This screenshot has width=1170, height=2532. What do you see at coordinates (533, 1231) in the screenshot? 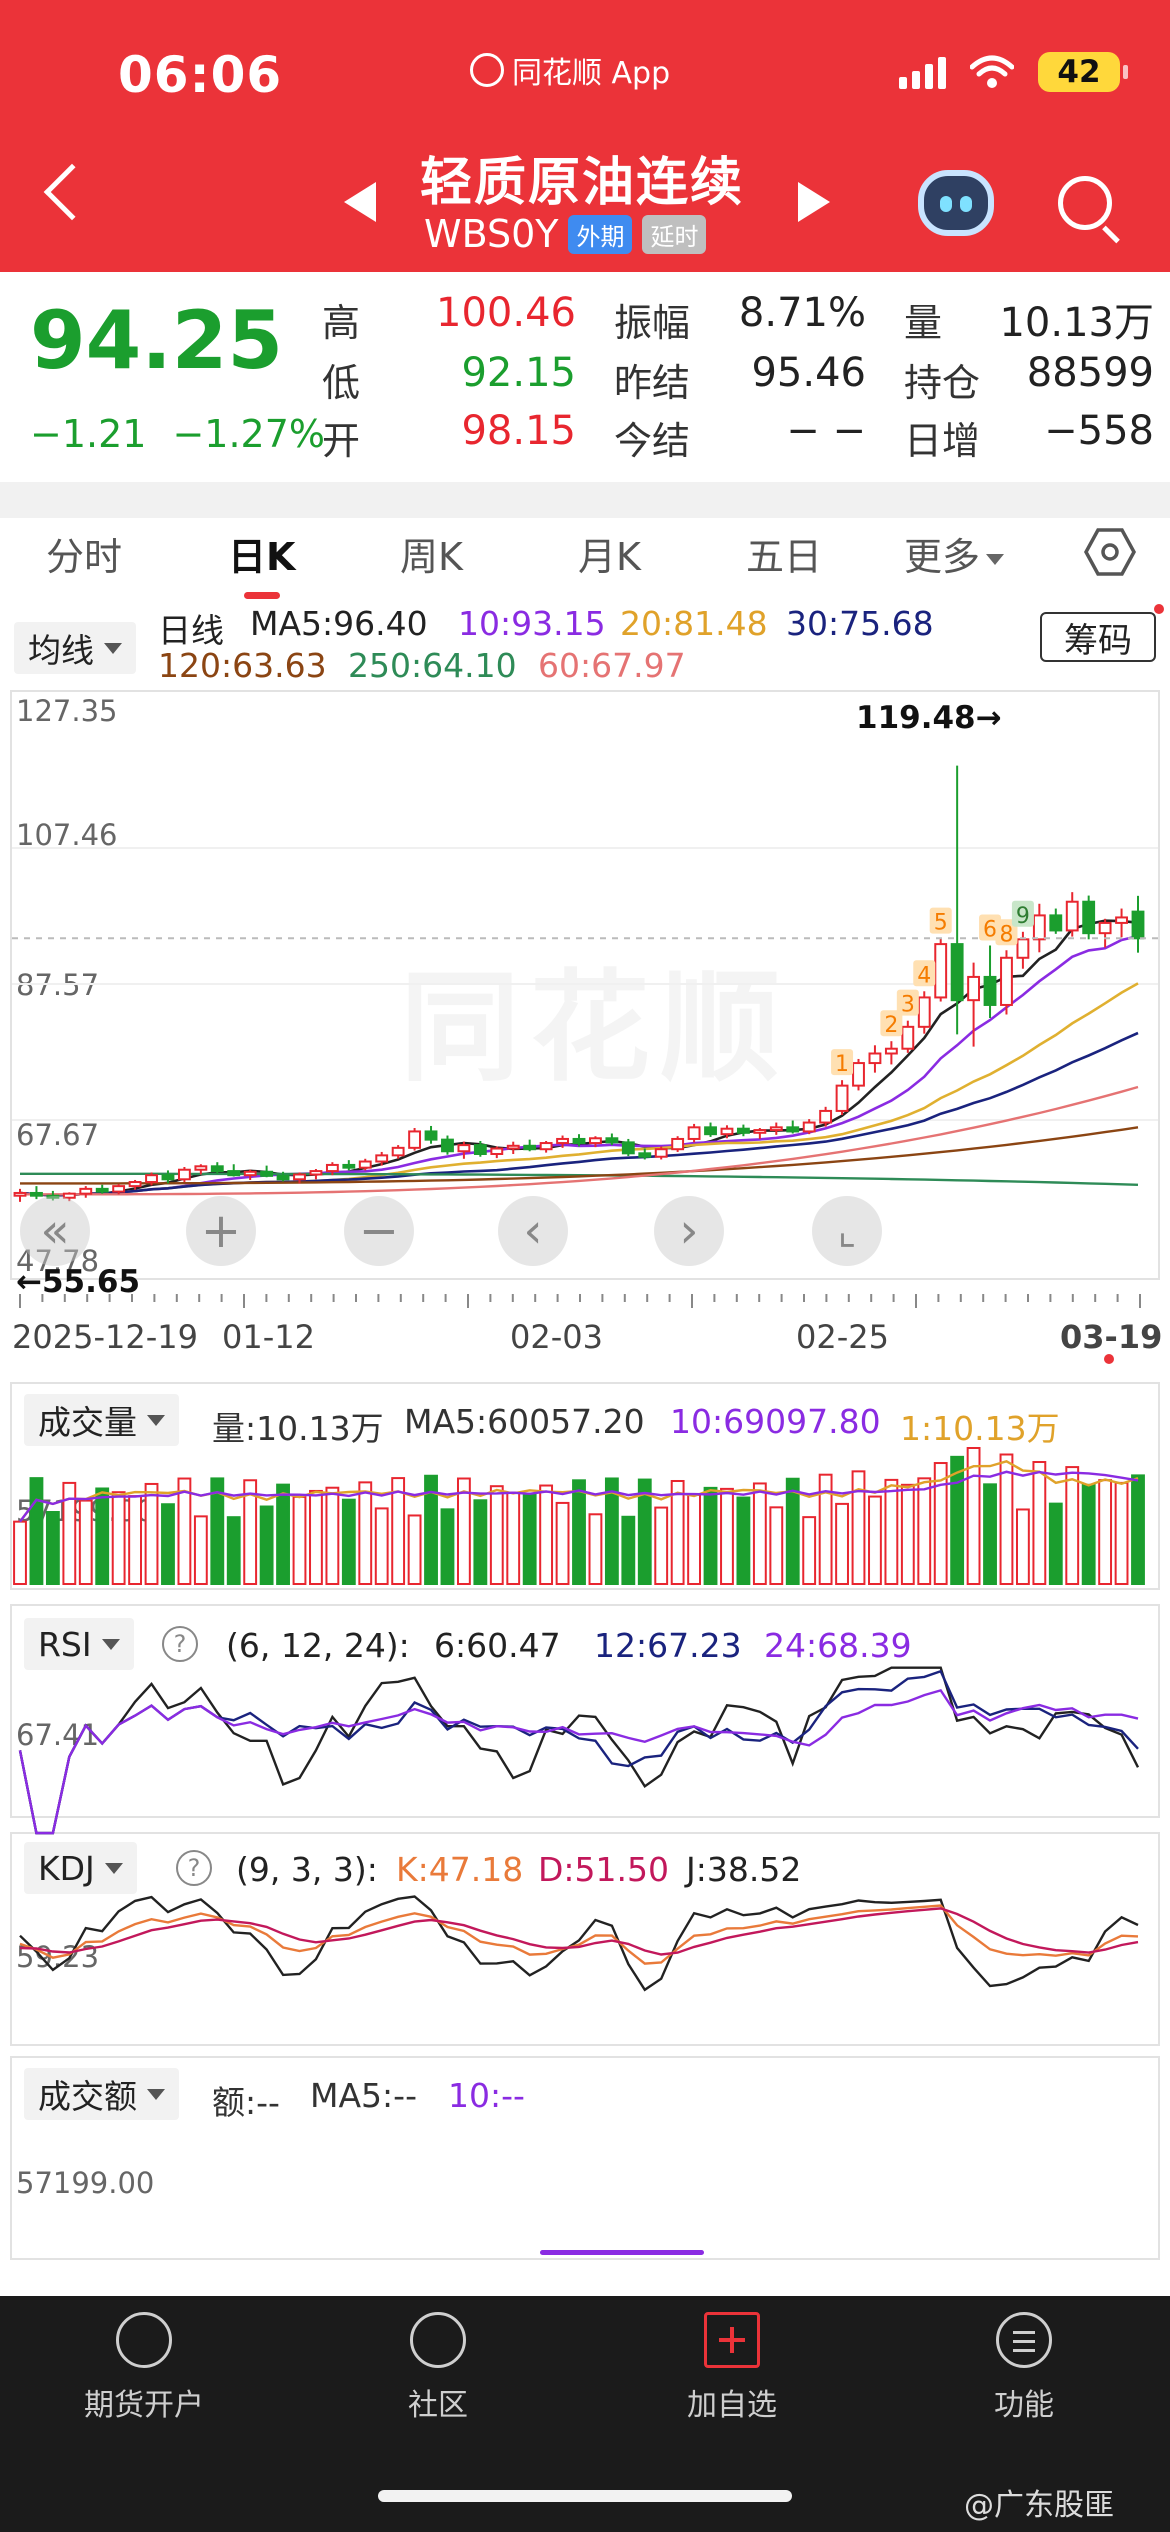
I see `scroll-left-button: ‹` at bounding box center [533, 1231].